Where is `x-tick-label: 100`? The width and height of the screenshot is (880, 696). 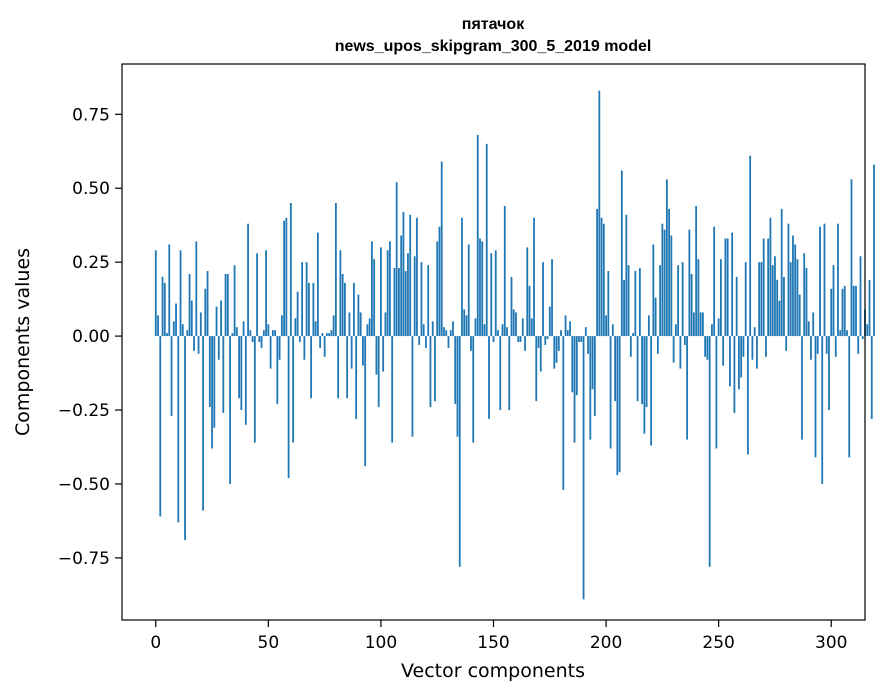
x-tick-label: 100 is located at coordinates (381, 643).